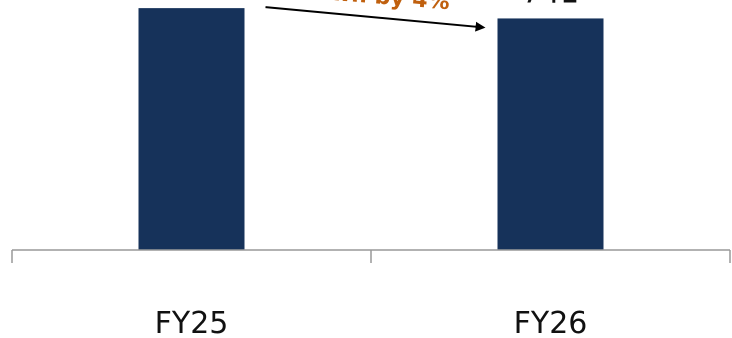 Image resolution: width=732 pixels, height=338 pixels. What do you see at coordinates (371, 256) in the screenshot?
I see `x-axis-ticks` at bounding box center [371, 256].